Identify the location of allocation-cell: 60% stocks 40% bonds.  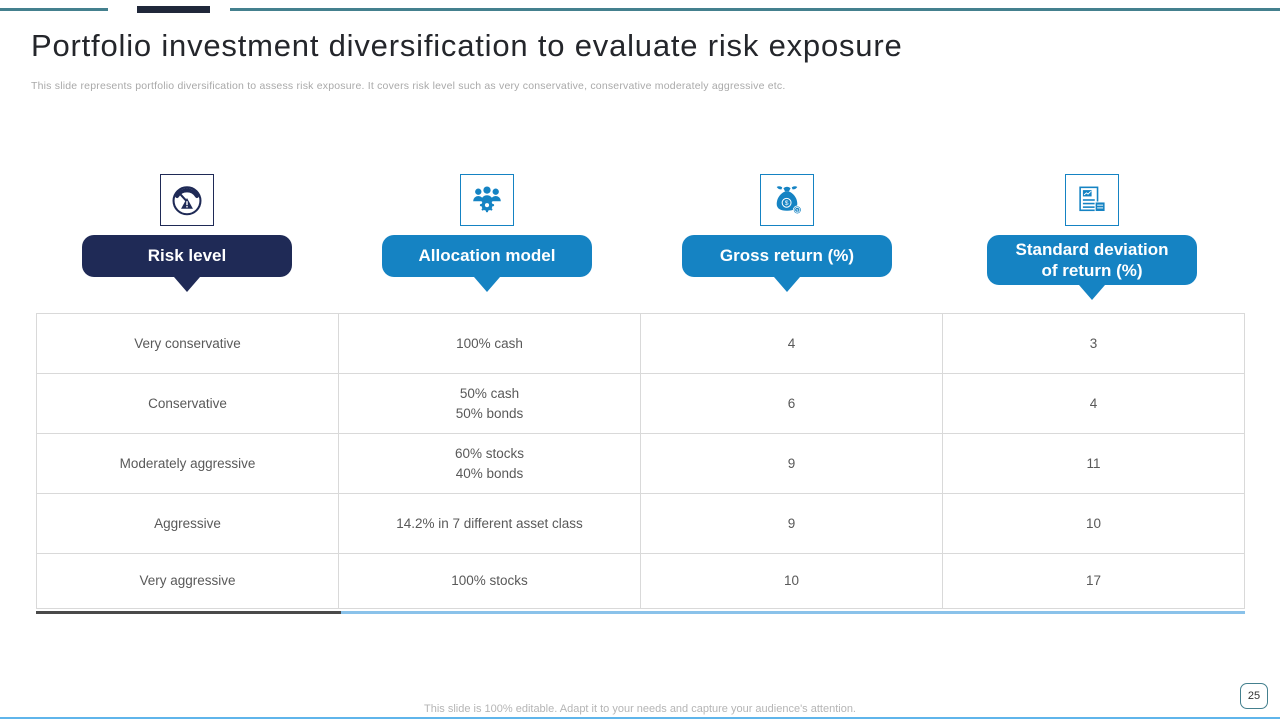
(489, 463).